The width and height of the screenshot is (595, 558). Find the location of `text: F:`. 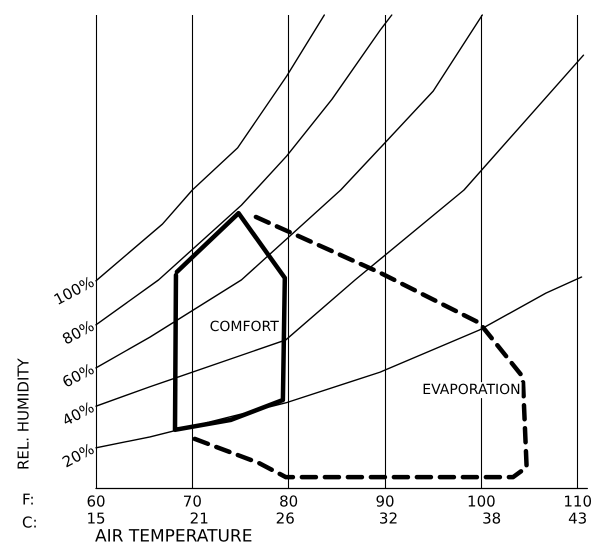

text: F: is located at coordinates (28, 499).